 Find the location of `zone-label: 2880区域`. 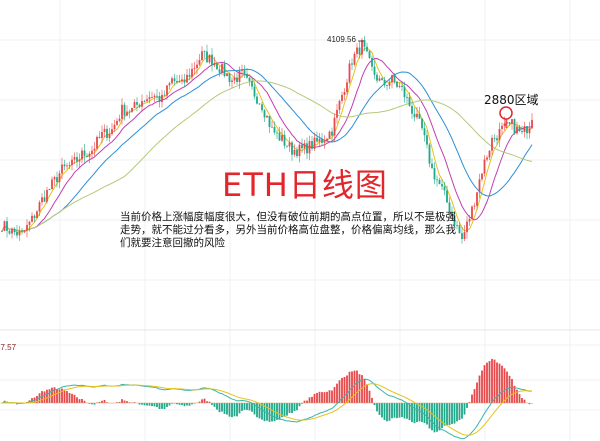

zone-label: 2880区域 is located at coordinates (511, 100).